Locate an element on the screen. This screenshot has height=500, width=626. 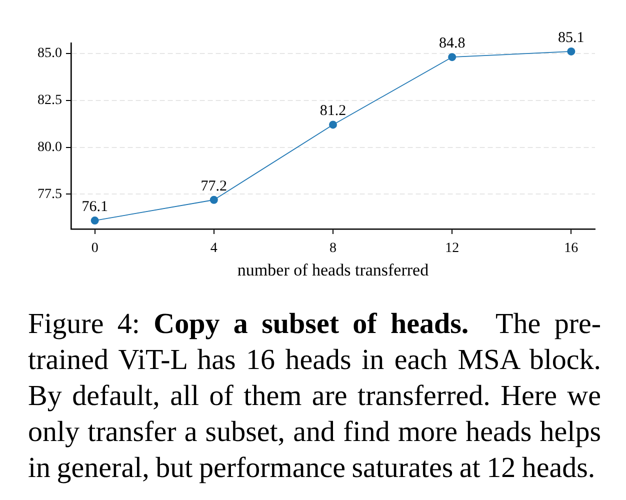
x-tick-label: 4 is located at coordinates (214, 248).